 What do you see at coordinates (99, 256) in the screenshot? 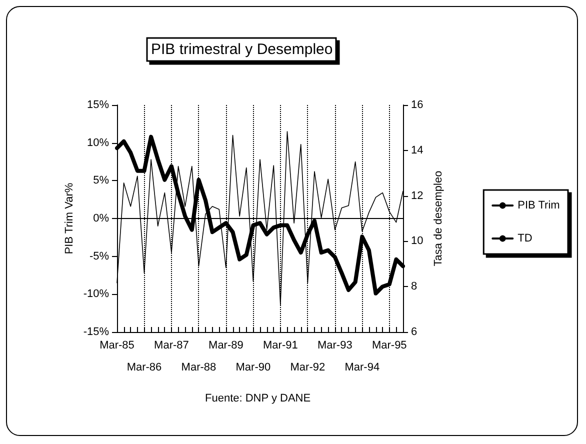
I see `y-tick-label: -5%` at bounding box center [99, 256].